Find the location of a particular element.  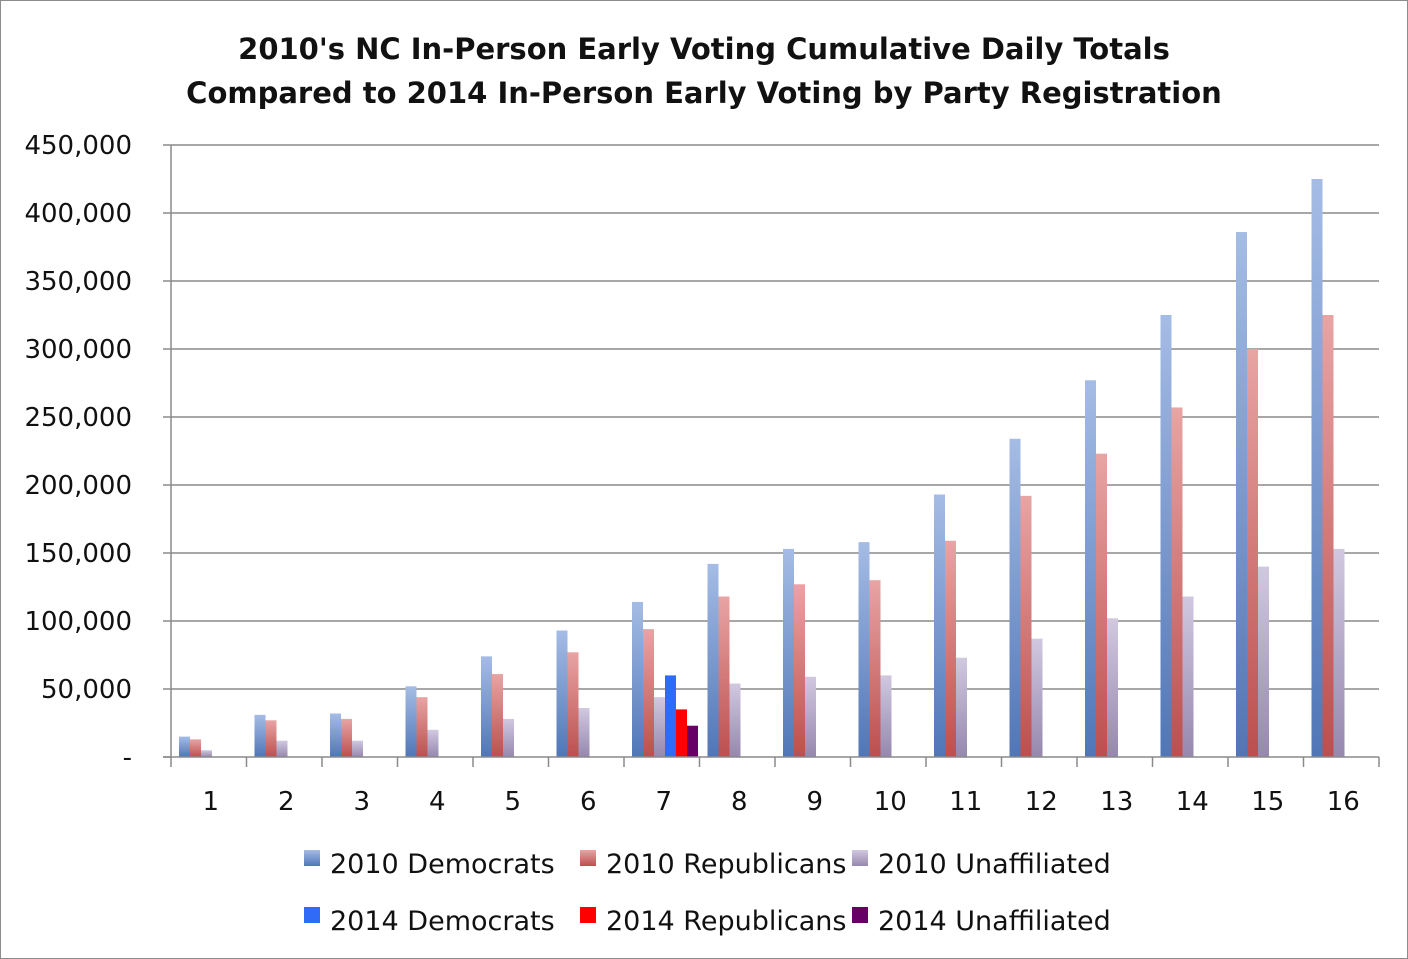

x-tick-label: 9 is located at coordinates (814, 802).